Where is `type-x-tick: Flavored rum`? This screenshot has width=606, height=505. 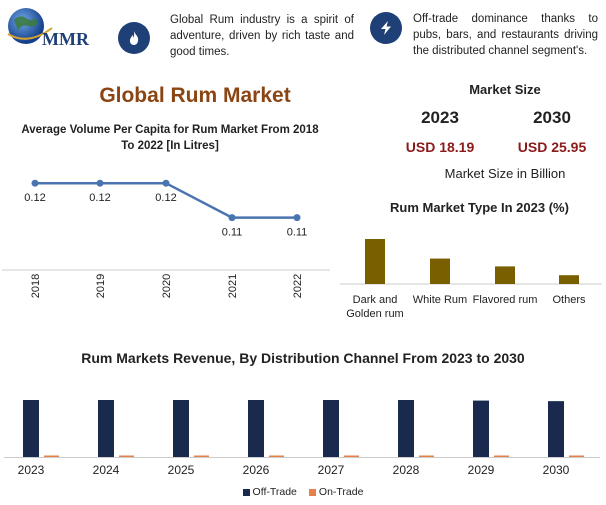
type-x-tick: Flavored rum is located at coordinates (505, 300).